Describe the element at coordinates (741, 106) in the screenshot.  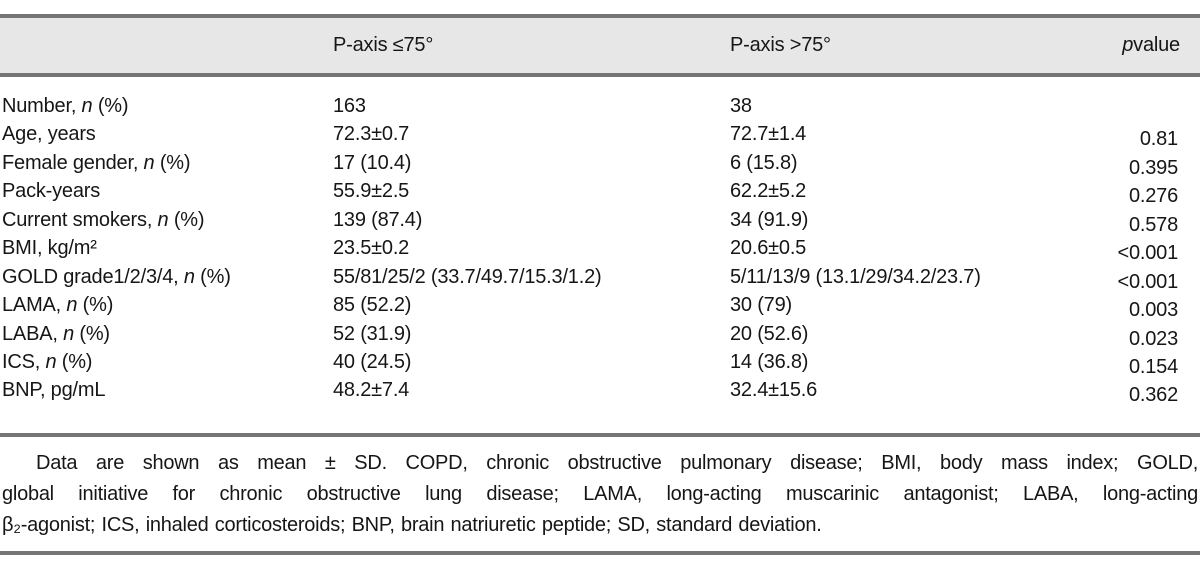
I see `value-paxis-gt75: 38` at that location.